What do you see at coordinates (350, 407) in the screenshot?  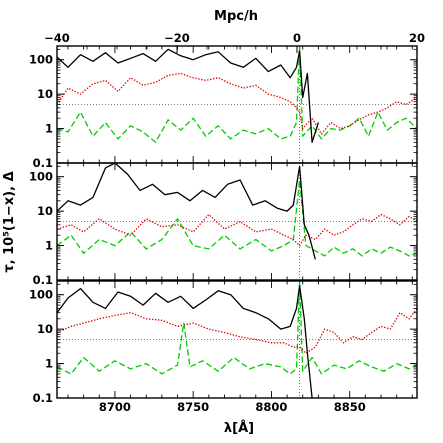 I see `x-tick-label: 8850` at bounding box center [350, 407].